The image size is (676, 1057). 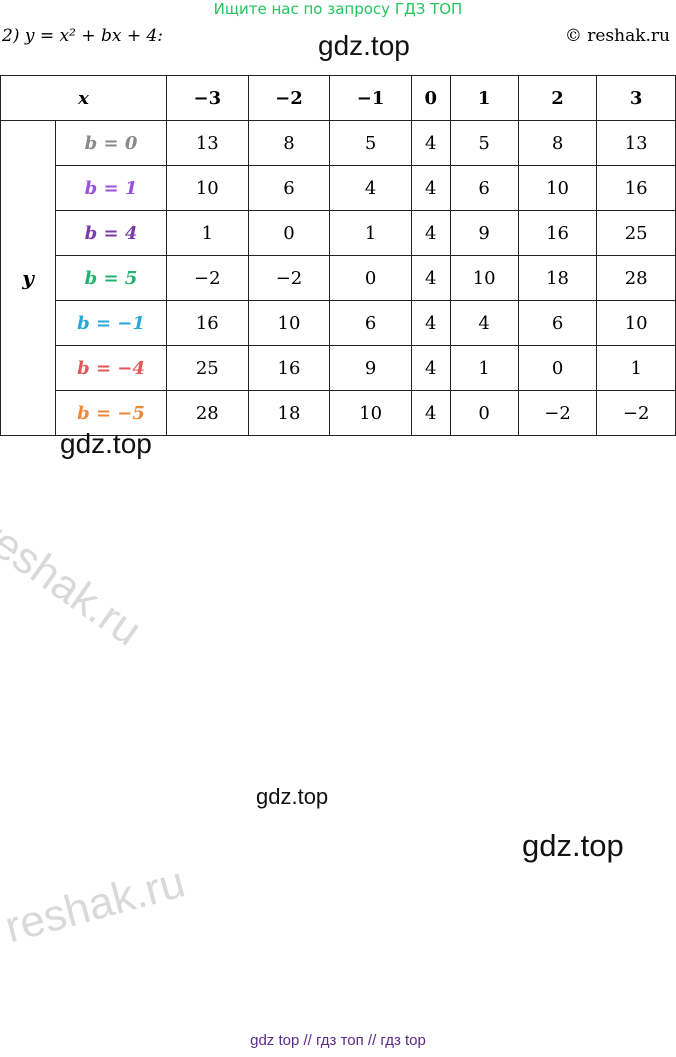 What do you see at coordinates (111, 143) in the screenshot?
I see `b-label: b = 0` at bounding box center [111, 143].